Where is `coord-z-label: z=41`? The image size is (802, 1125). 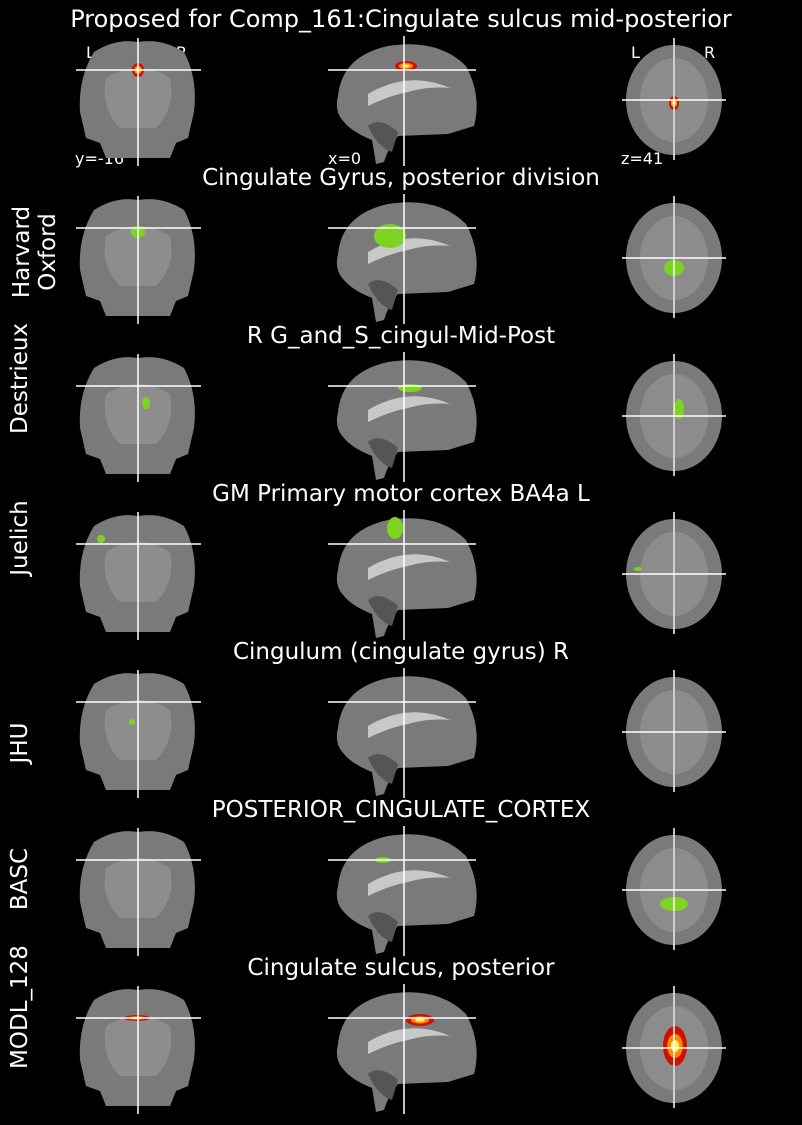
coord-z-label: z=41 is located at coordinates (642, 158).